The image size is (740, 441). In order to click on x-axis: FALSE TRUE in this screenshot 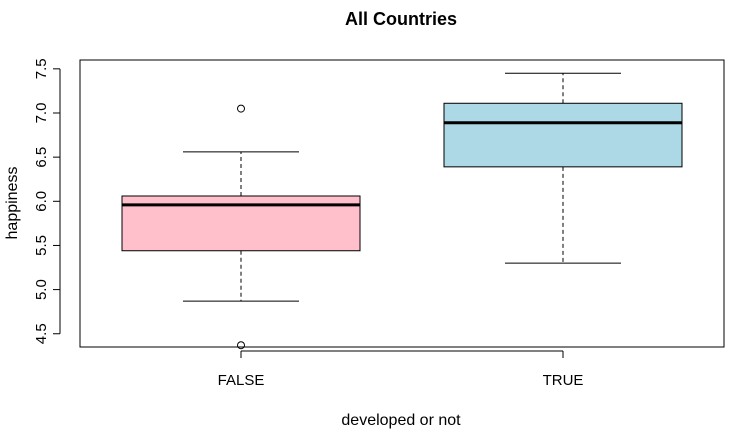, I will do `click(401, 369)`.